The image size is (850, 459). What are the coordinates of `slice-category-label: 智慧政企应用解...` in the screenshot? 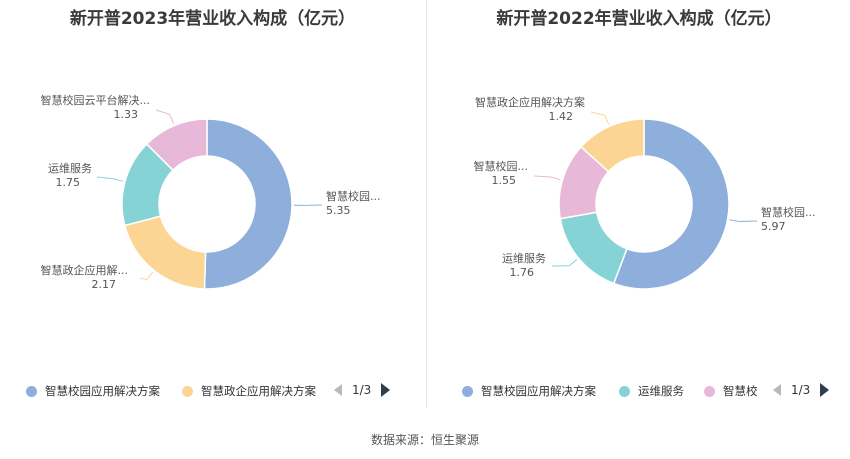 It's located at (85, 270).